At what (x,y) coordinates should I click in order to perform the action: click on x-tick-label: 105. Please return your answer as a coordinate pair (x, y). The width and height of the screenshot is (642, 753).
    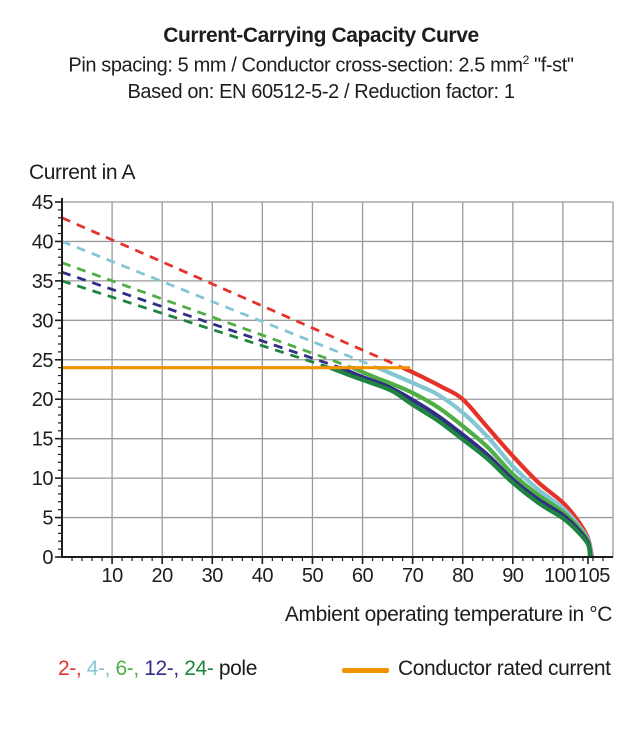
    Looking at the image, I should click on (594, 576).